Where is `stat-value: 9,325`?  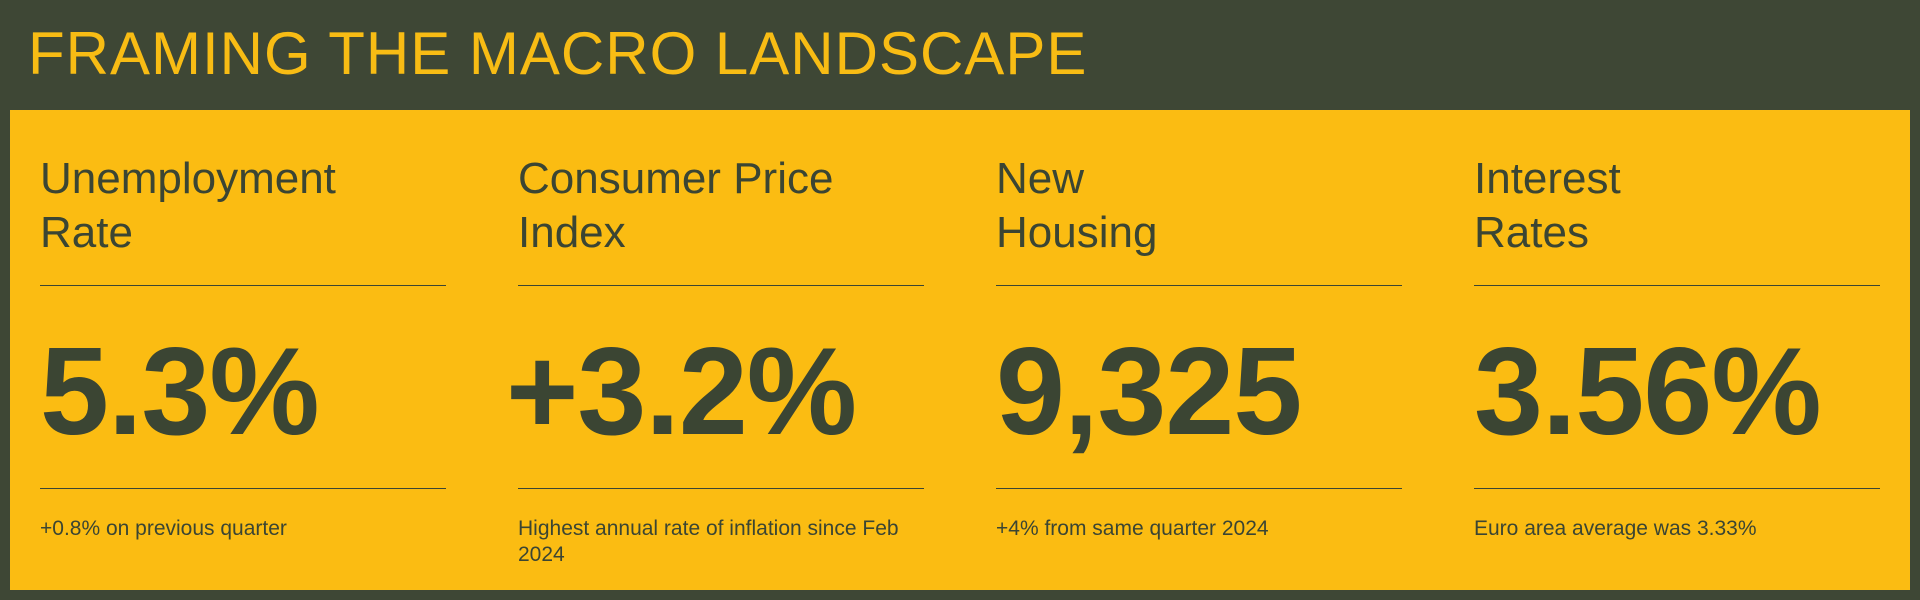
stat-value: 9,325 is located at coordinates (1149, 392).